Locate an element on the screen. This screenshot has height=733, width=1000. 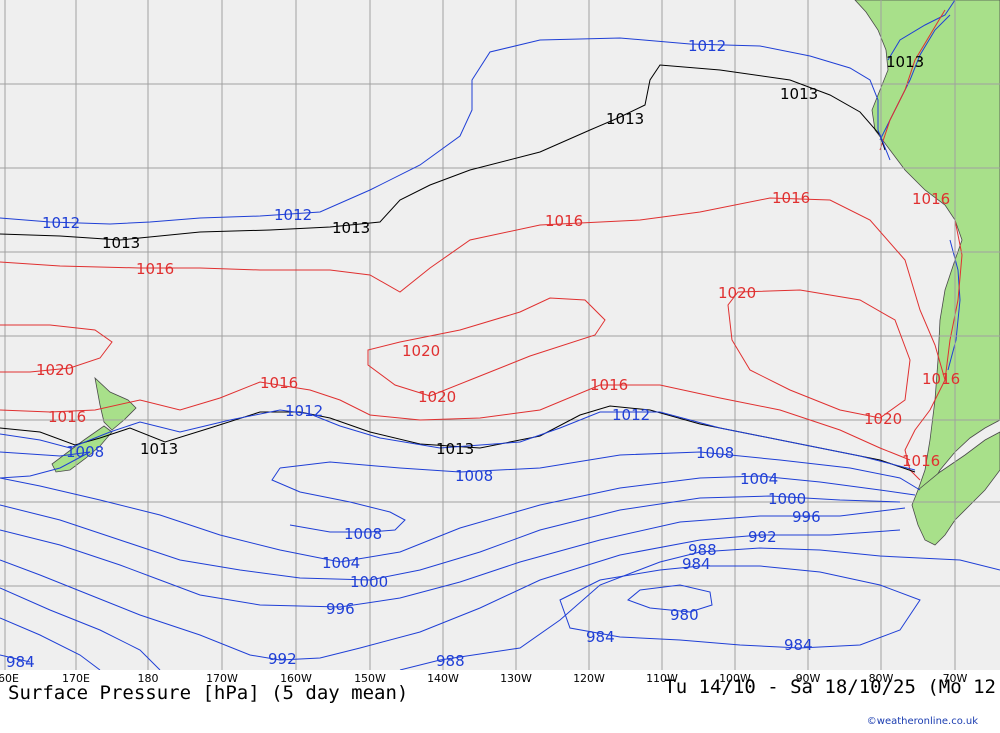
isobar-1012-south is located at coordinates (458, 440).